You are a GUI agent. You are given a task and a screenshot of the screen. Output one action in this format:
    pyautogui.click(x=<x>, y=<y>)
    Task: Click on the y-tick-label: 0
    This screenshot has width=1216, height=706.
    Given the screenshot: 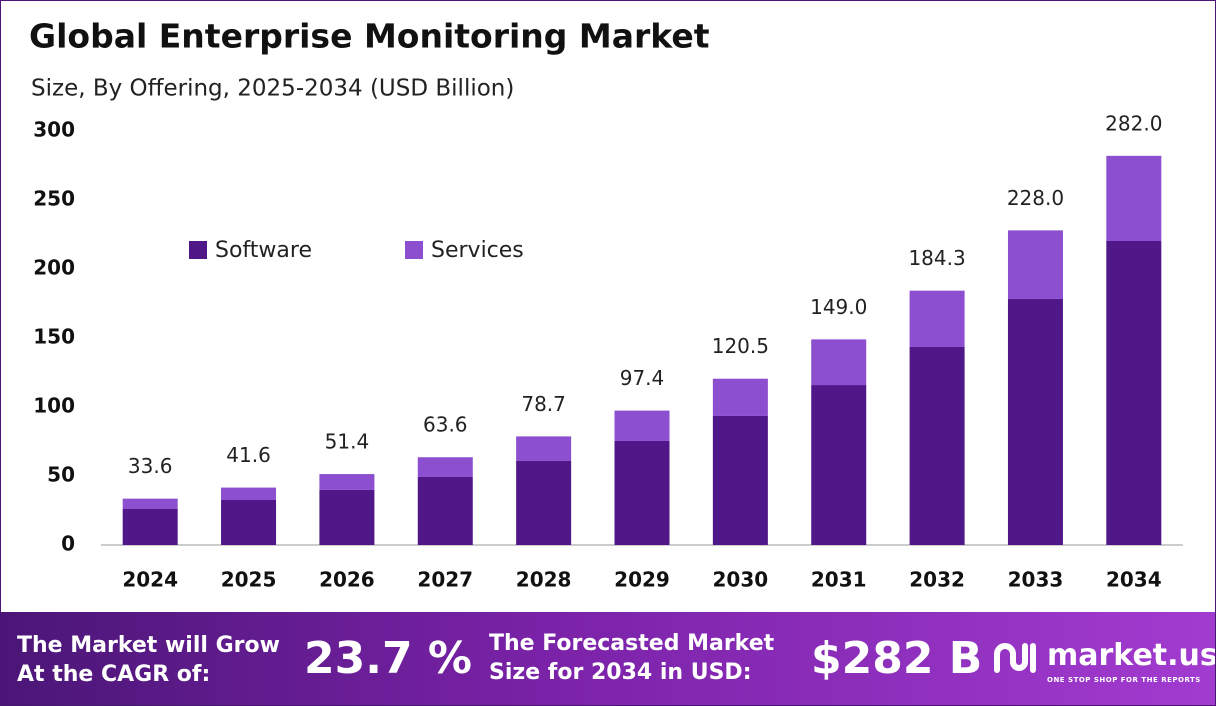 What is the action you would take?
    pyautogui.click(x=68, y=544)
    